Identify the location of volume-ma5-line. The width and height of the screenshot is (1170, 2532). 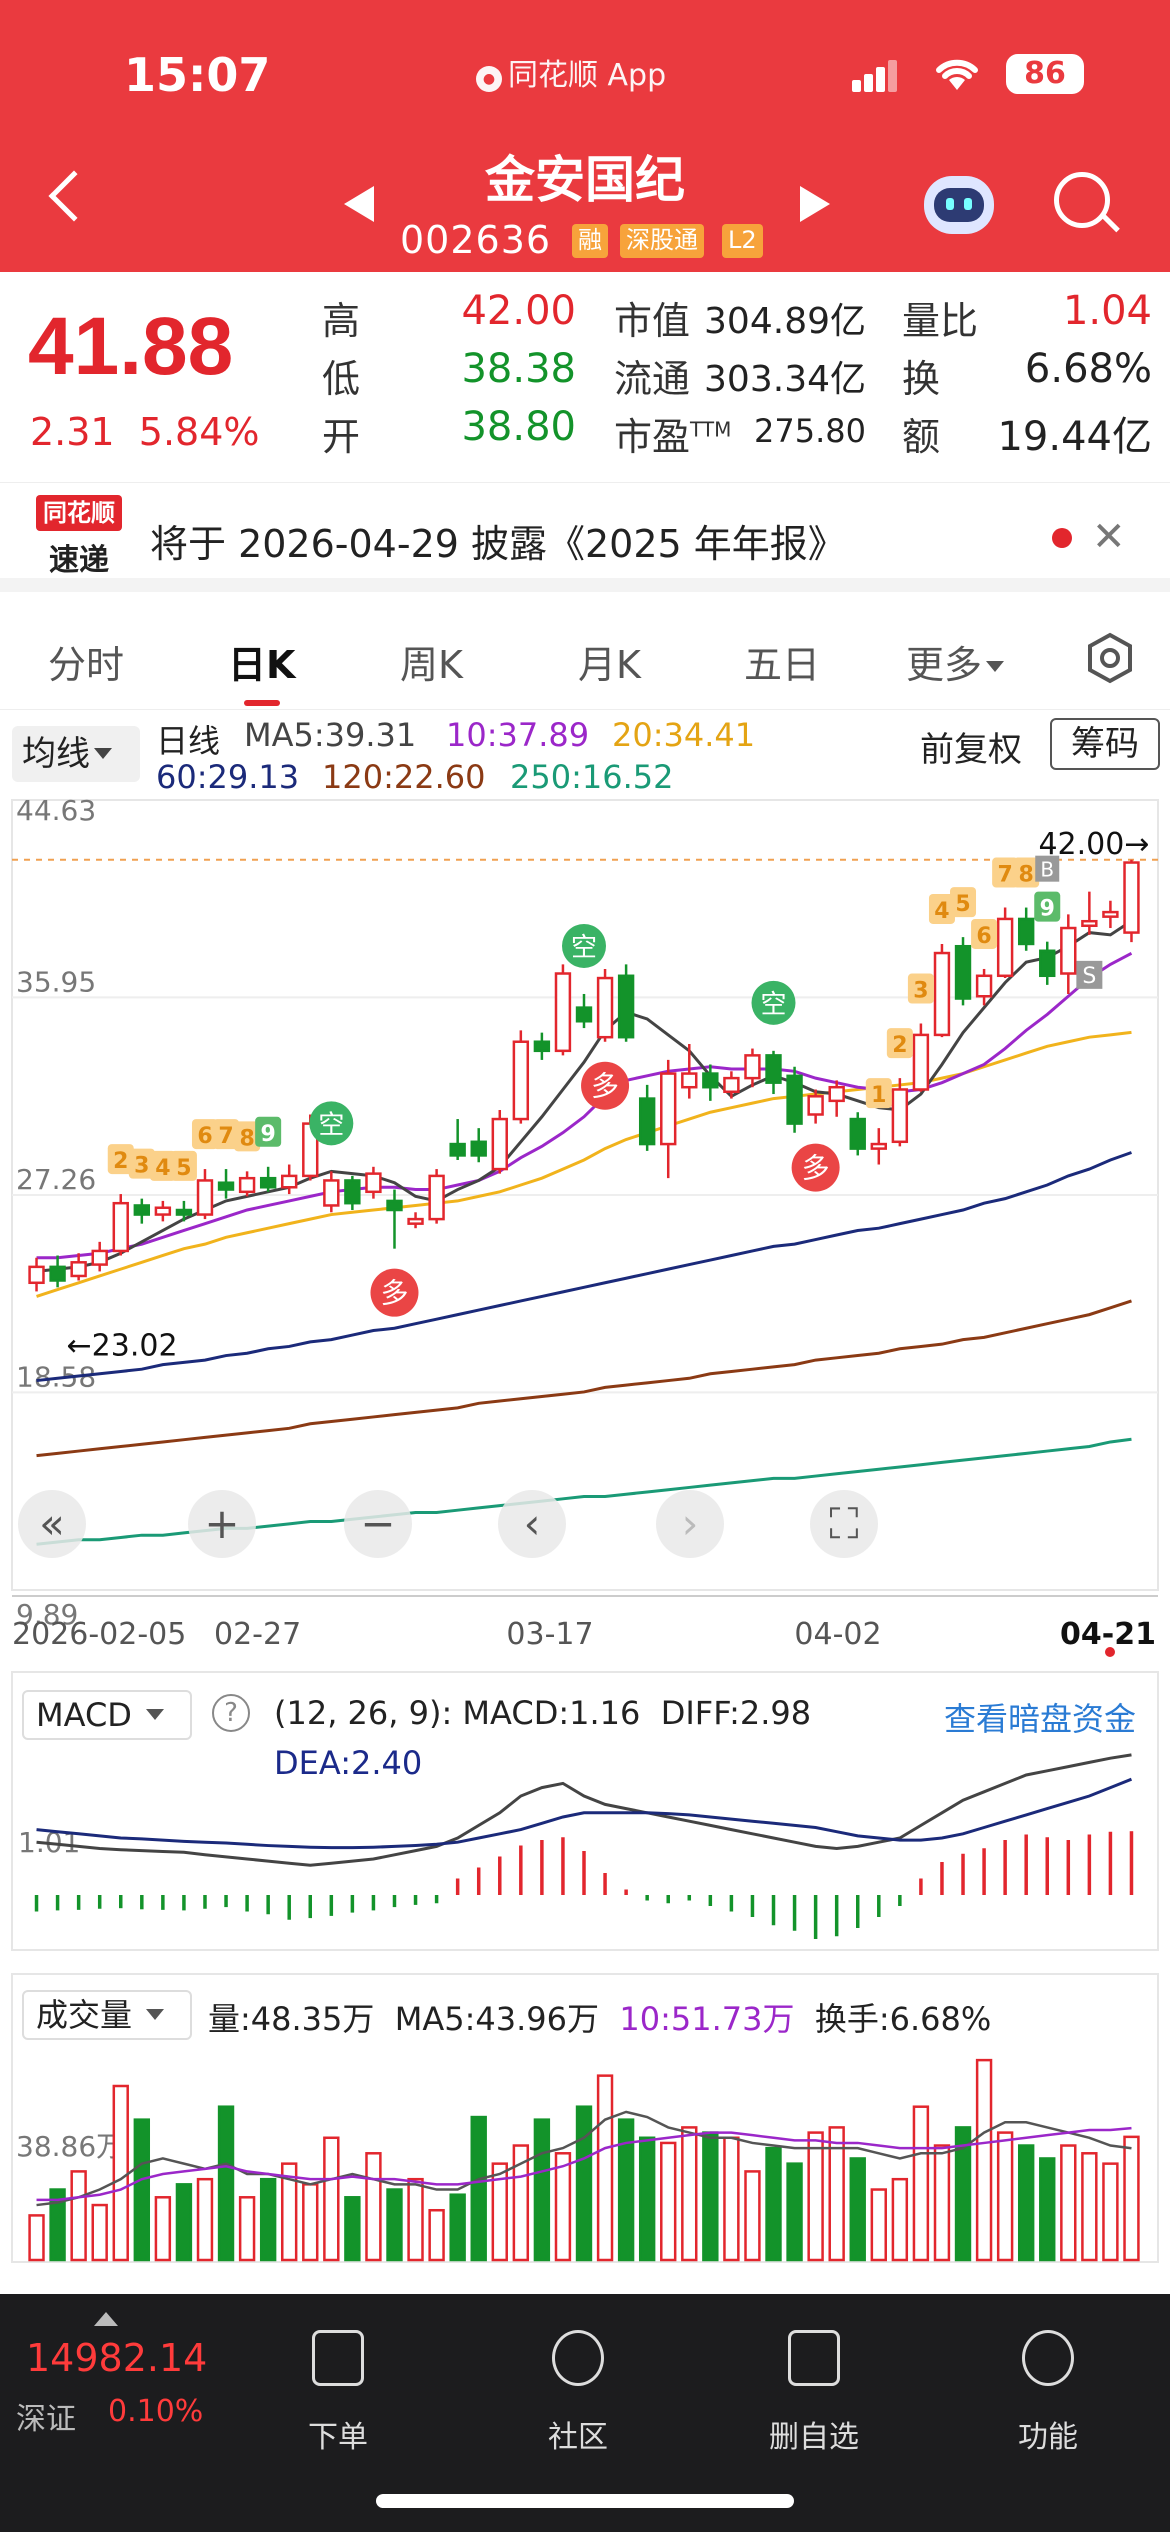
(584, 2158).